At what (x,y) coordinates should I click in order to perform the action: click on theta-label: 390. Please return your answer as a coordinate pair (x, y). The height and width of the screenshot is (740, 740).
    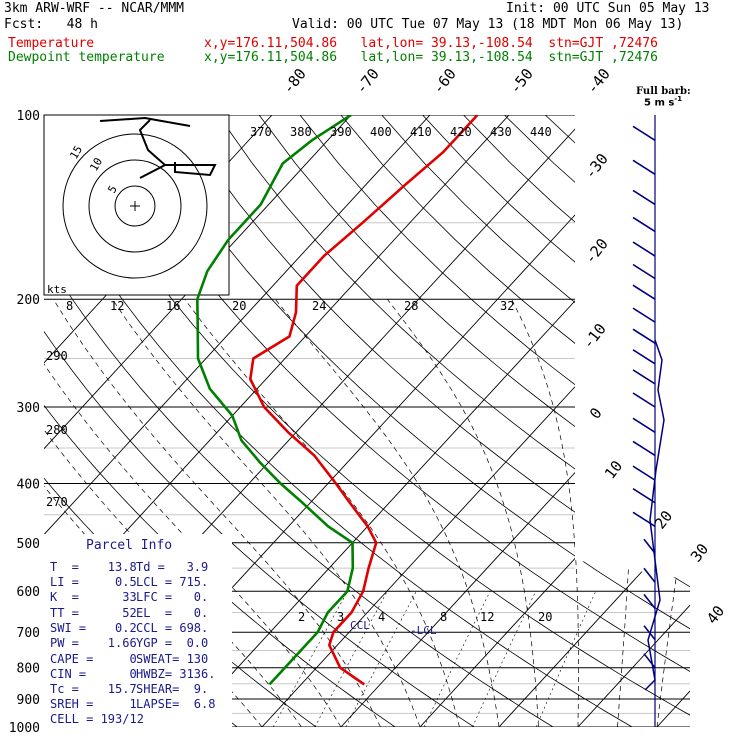
    Looking at the image, I should click on (341, 132).